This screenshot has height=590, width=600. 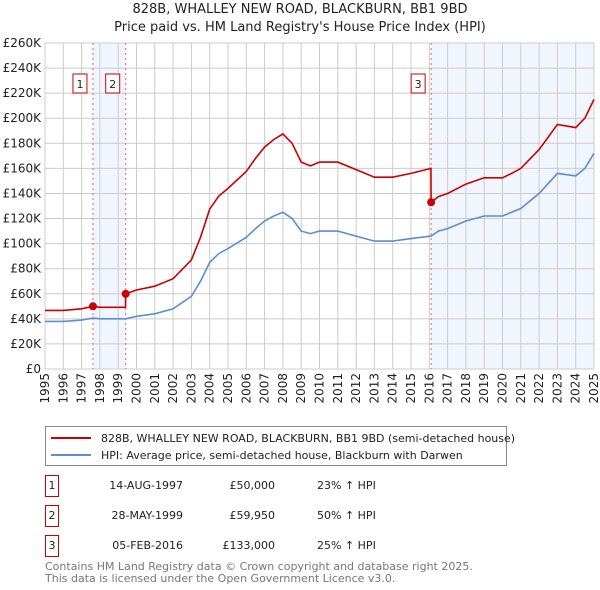 What do you see at coordinates (23, 193) in the screenshot?
I see `y-tick-label: £140K` at bounding box center [23, 193].